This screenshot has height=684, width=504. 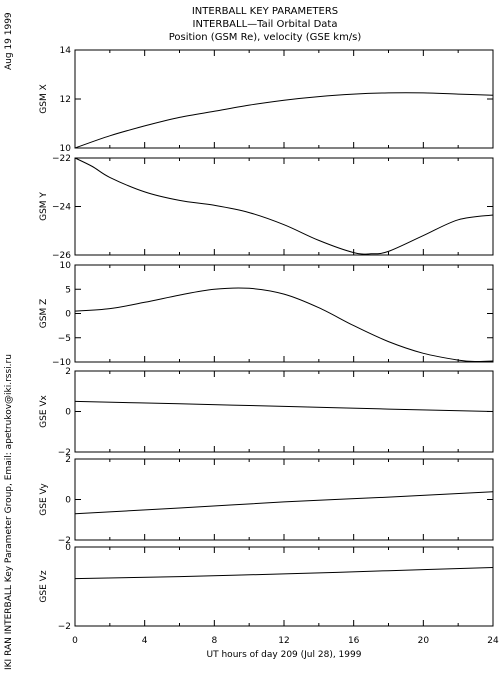 I want to click on panel-4: 2 0 −2 GSE Vx, so click(x=266, y=412).